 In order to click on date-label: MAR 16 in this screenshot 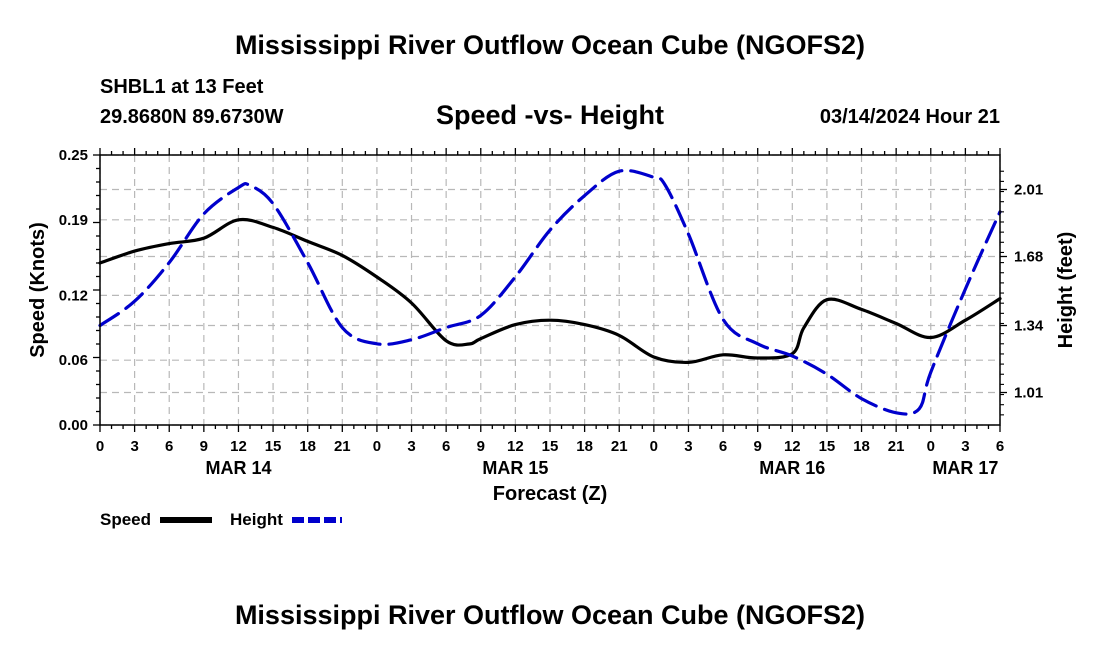, I will do `click(792, 468)`.